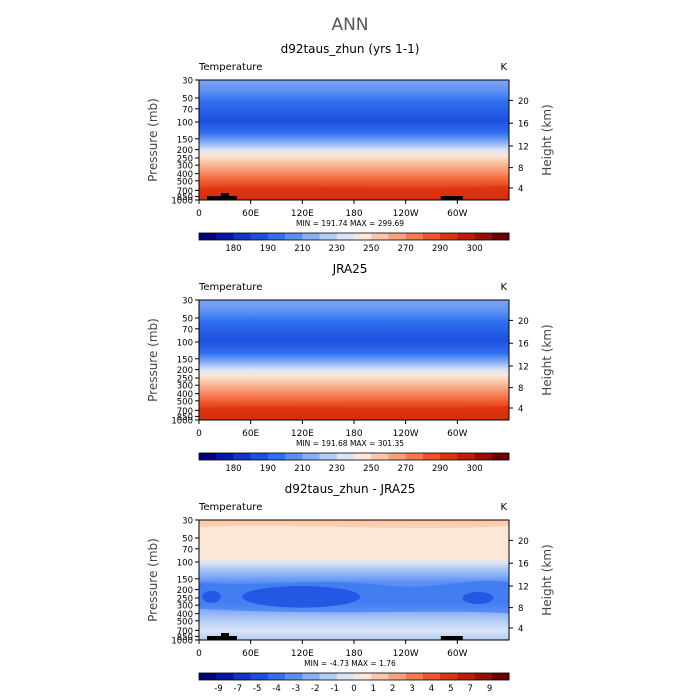 The height and width of the screenshot is (700, 700). Describe the element at coordinates (411, 689) in the screenshot. I see `colorbar-label: 3` at that location.